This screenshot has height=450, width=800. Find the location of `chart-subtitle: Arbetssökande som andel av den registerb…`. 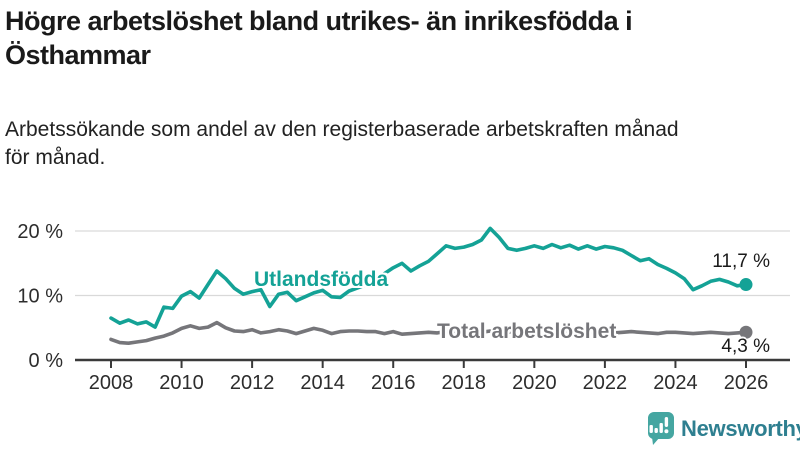

chart-subtitle: Arbetssökande som andel av den registerb… is located at coordinates (395, 144).